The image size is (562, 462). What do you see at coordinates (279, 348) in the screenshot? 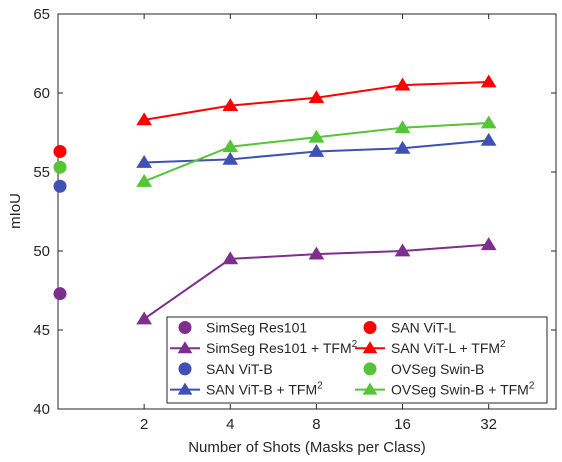
I see `legend-label-text: SimSeg Res101 + TFM` at bounding box center [279, 348].